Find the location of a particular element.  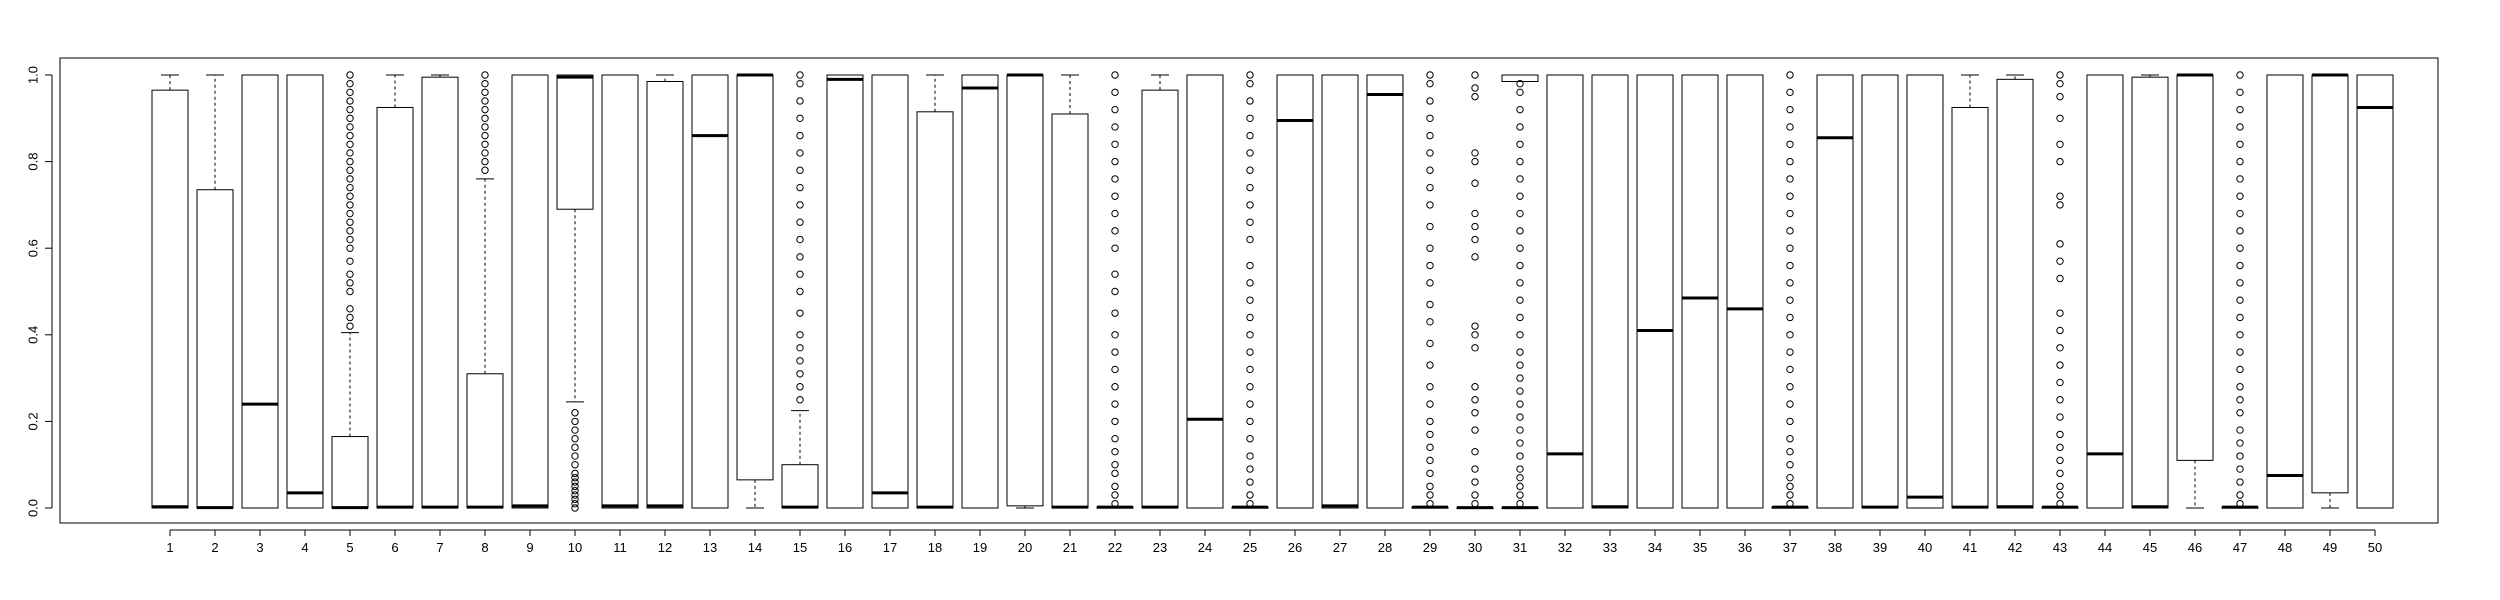

x-tick-label: 42 is located at coordinates (2015, 547).